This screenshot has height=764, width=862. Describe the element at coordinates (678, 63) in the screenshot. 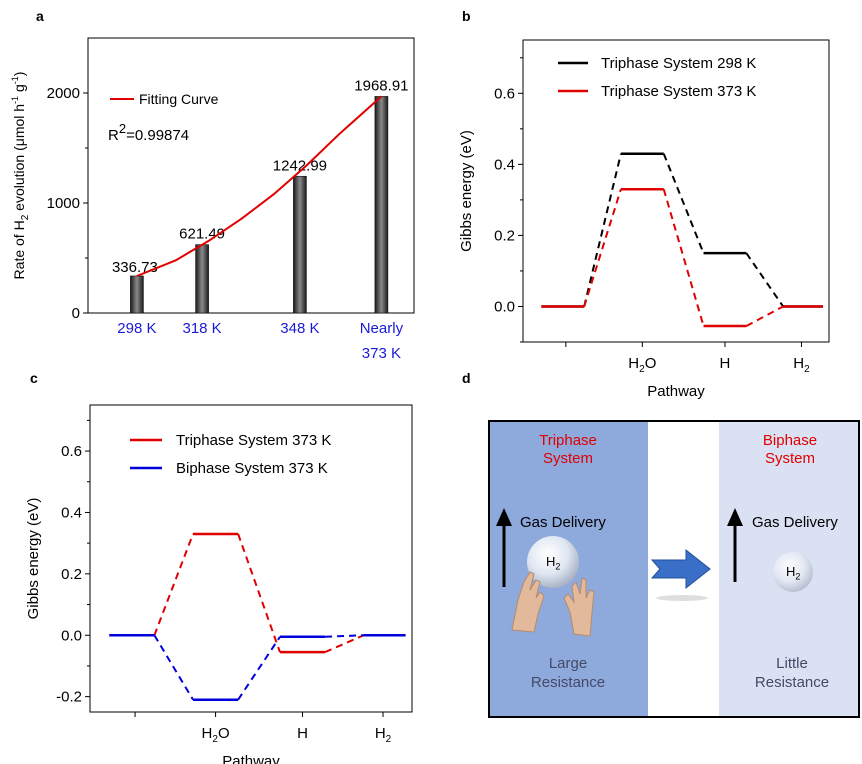

I see `legend-label: Triphase System 298 K` at that location.